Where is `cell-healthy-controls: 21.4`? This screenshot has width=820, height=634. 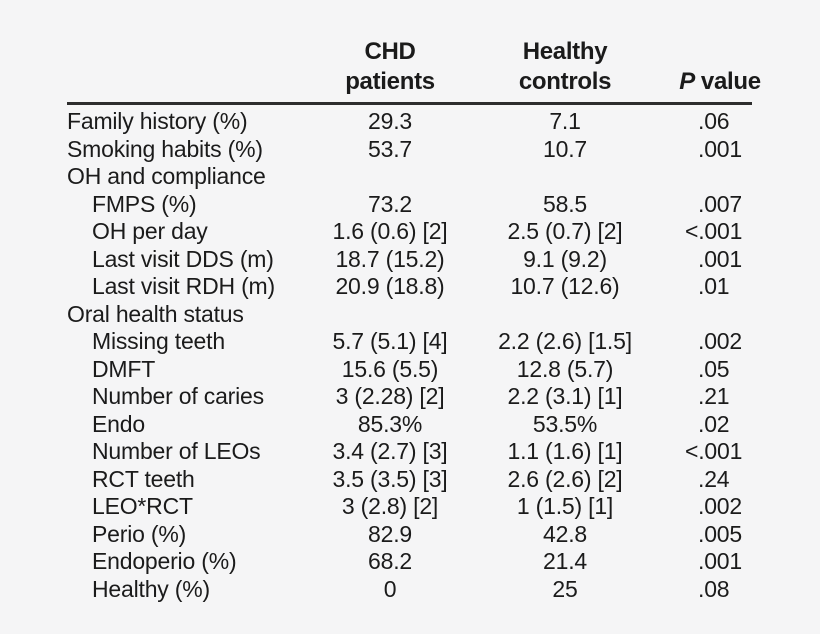
cell-healthy-controls: 21.4 is located at coordinates (565, 561).